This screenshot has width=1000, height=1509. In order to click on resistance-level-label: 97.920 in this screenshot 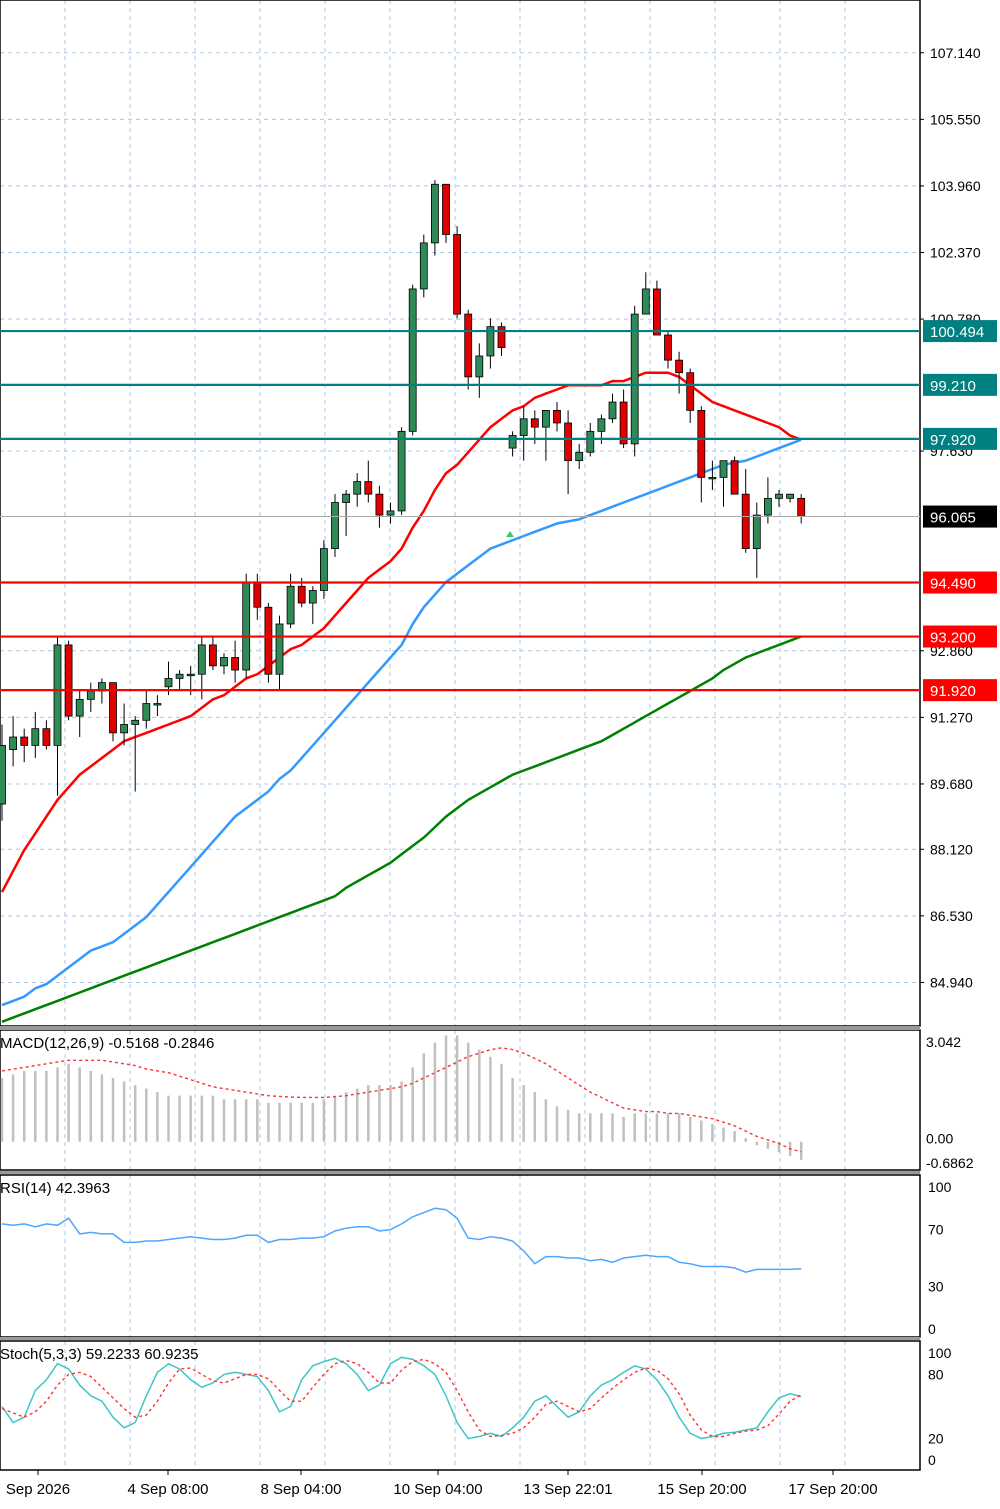, I will do `click(953, 440)`.